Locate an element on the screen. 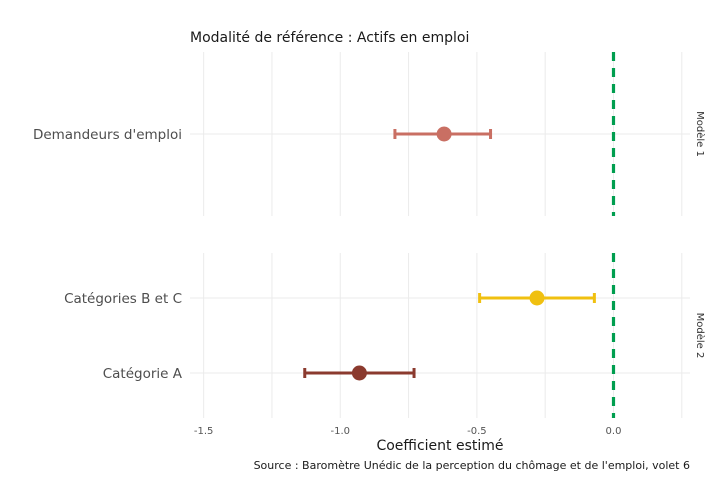 The height and width of the screenshot is (480, 720). facet-strip-label: Modèle 2 is located at coordinates (700, 336).